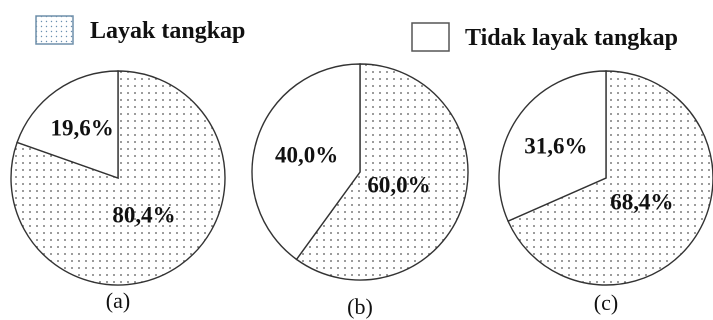 Image resolution: width=713 pixels, height=320 pixels. I want to click on legend-item-layak: Layak tangkap, so click(140, 30).